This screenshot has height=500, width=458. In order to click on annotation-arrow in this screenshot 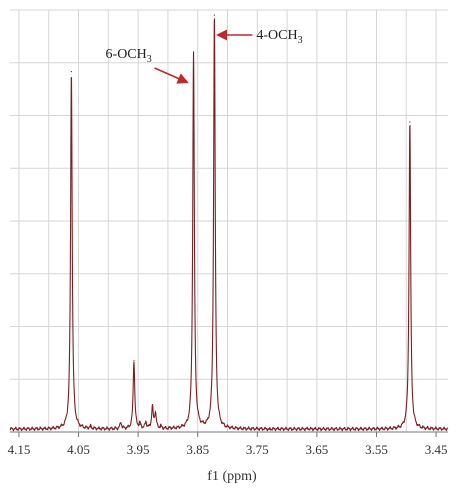, I will do `click(171, 75)`.